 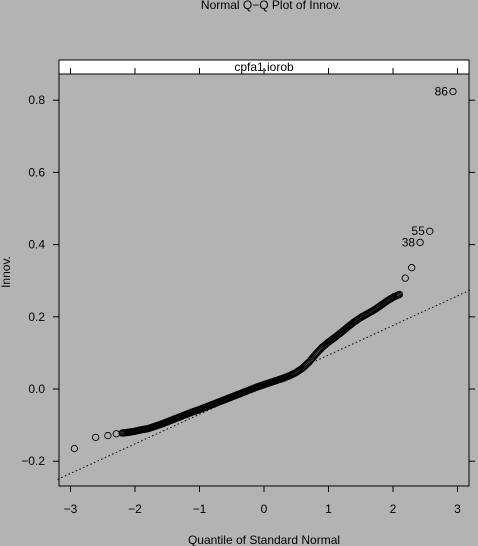 I want to click on point-annotation: 38, so click(x=409, y=242).